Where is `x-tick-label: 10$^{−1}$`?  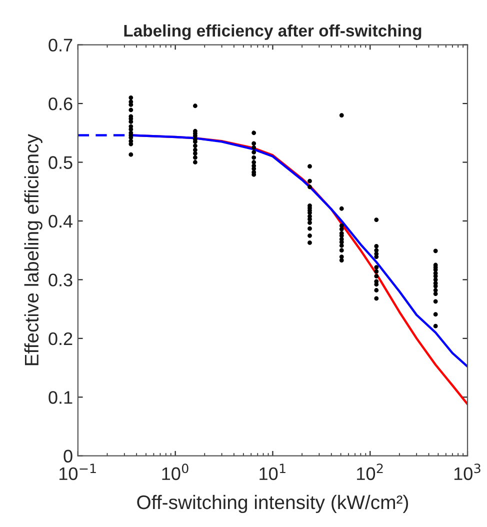
x-tick-label: 10$^{−1}$ is located at coordinates (78, 472).